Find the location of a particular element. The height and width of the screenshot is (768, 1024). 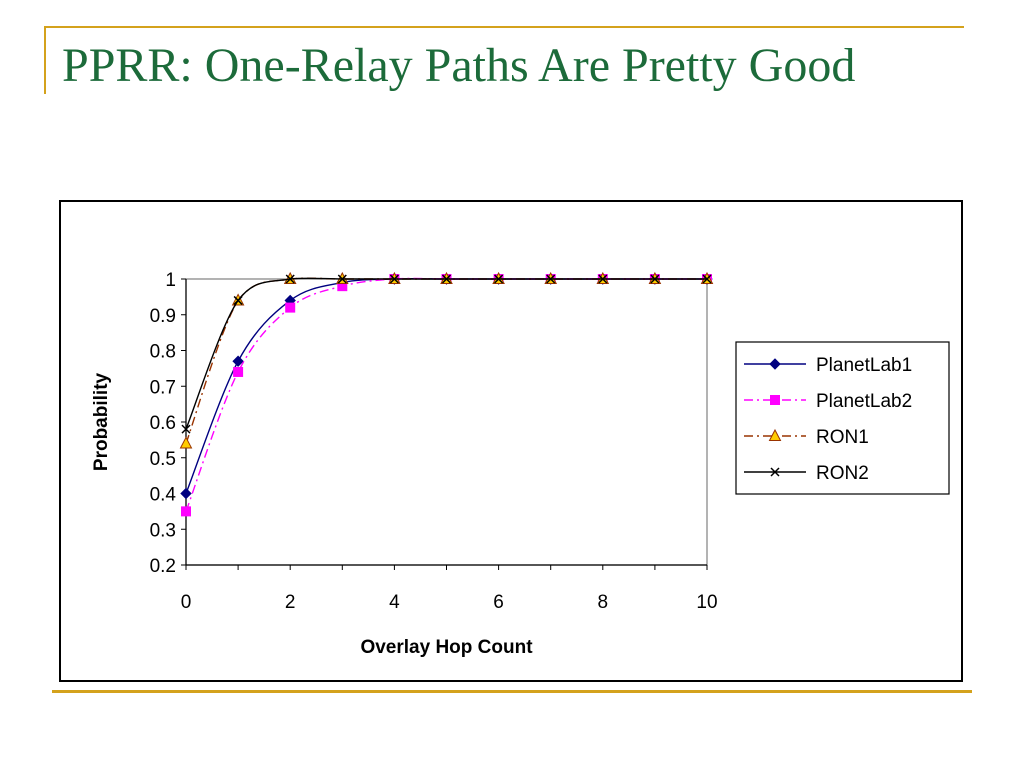

legend-label-ron1: RON1 is located at coordinates (842, 437).